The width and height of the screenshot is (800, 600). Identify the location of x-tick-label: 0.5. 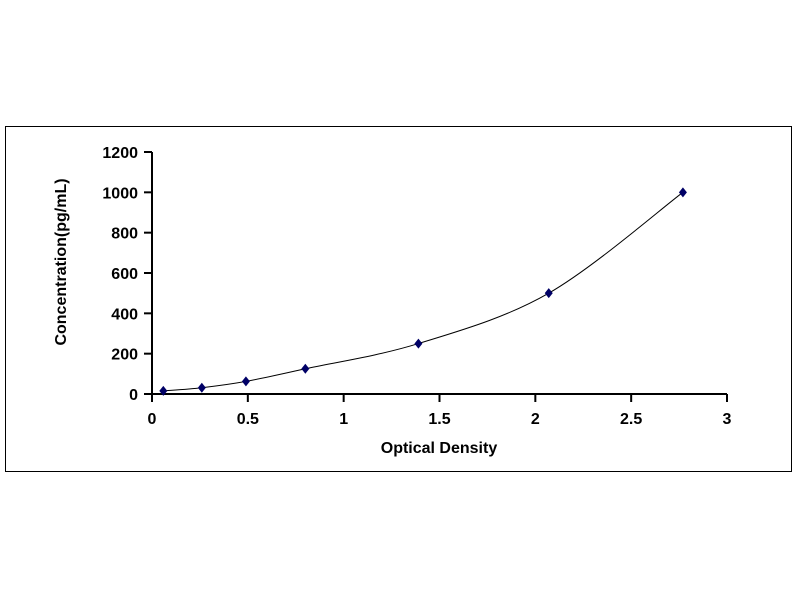
(248, 419).